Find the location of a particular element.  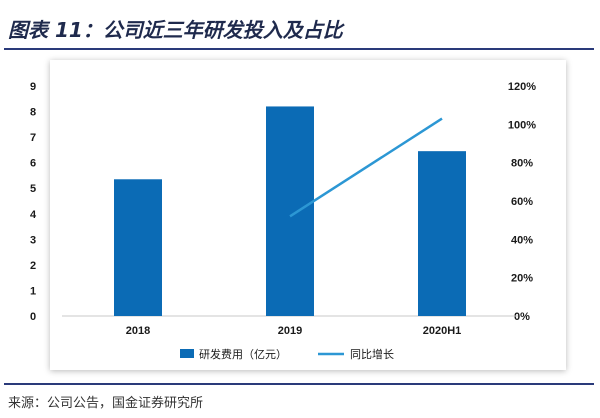

x-tick-label: 2018 is located at coordinates (138, 331).